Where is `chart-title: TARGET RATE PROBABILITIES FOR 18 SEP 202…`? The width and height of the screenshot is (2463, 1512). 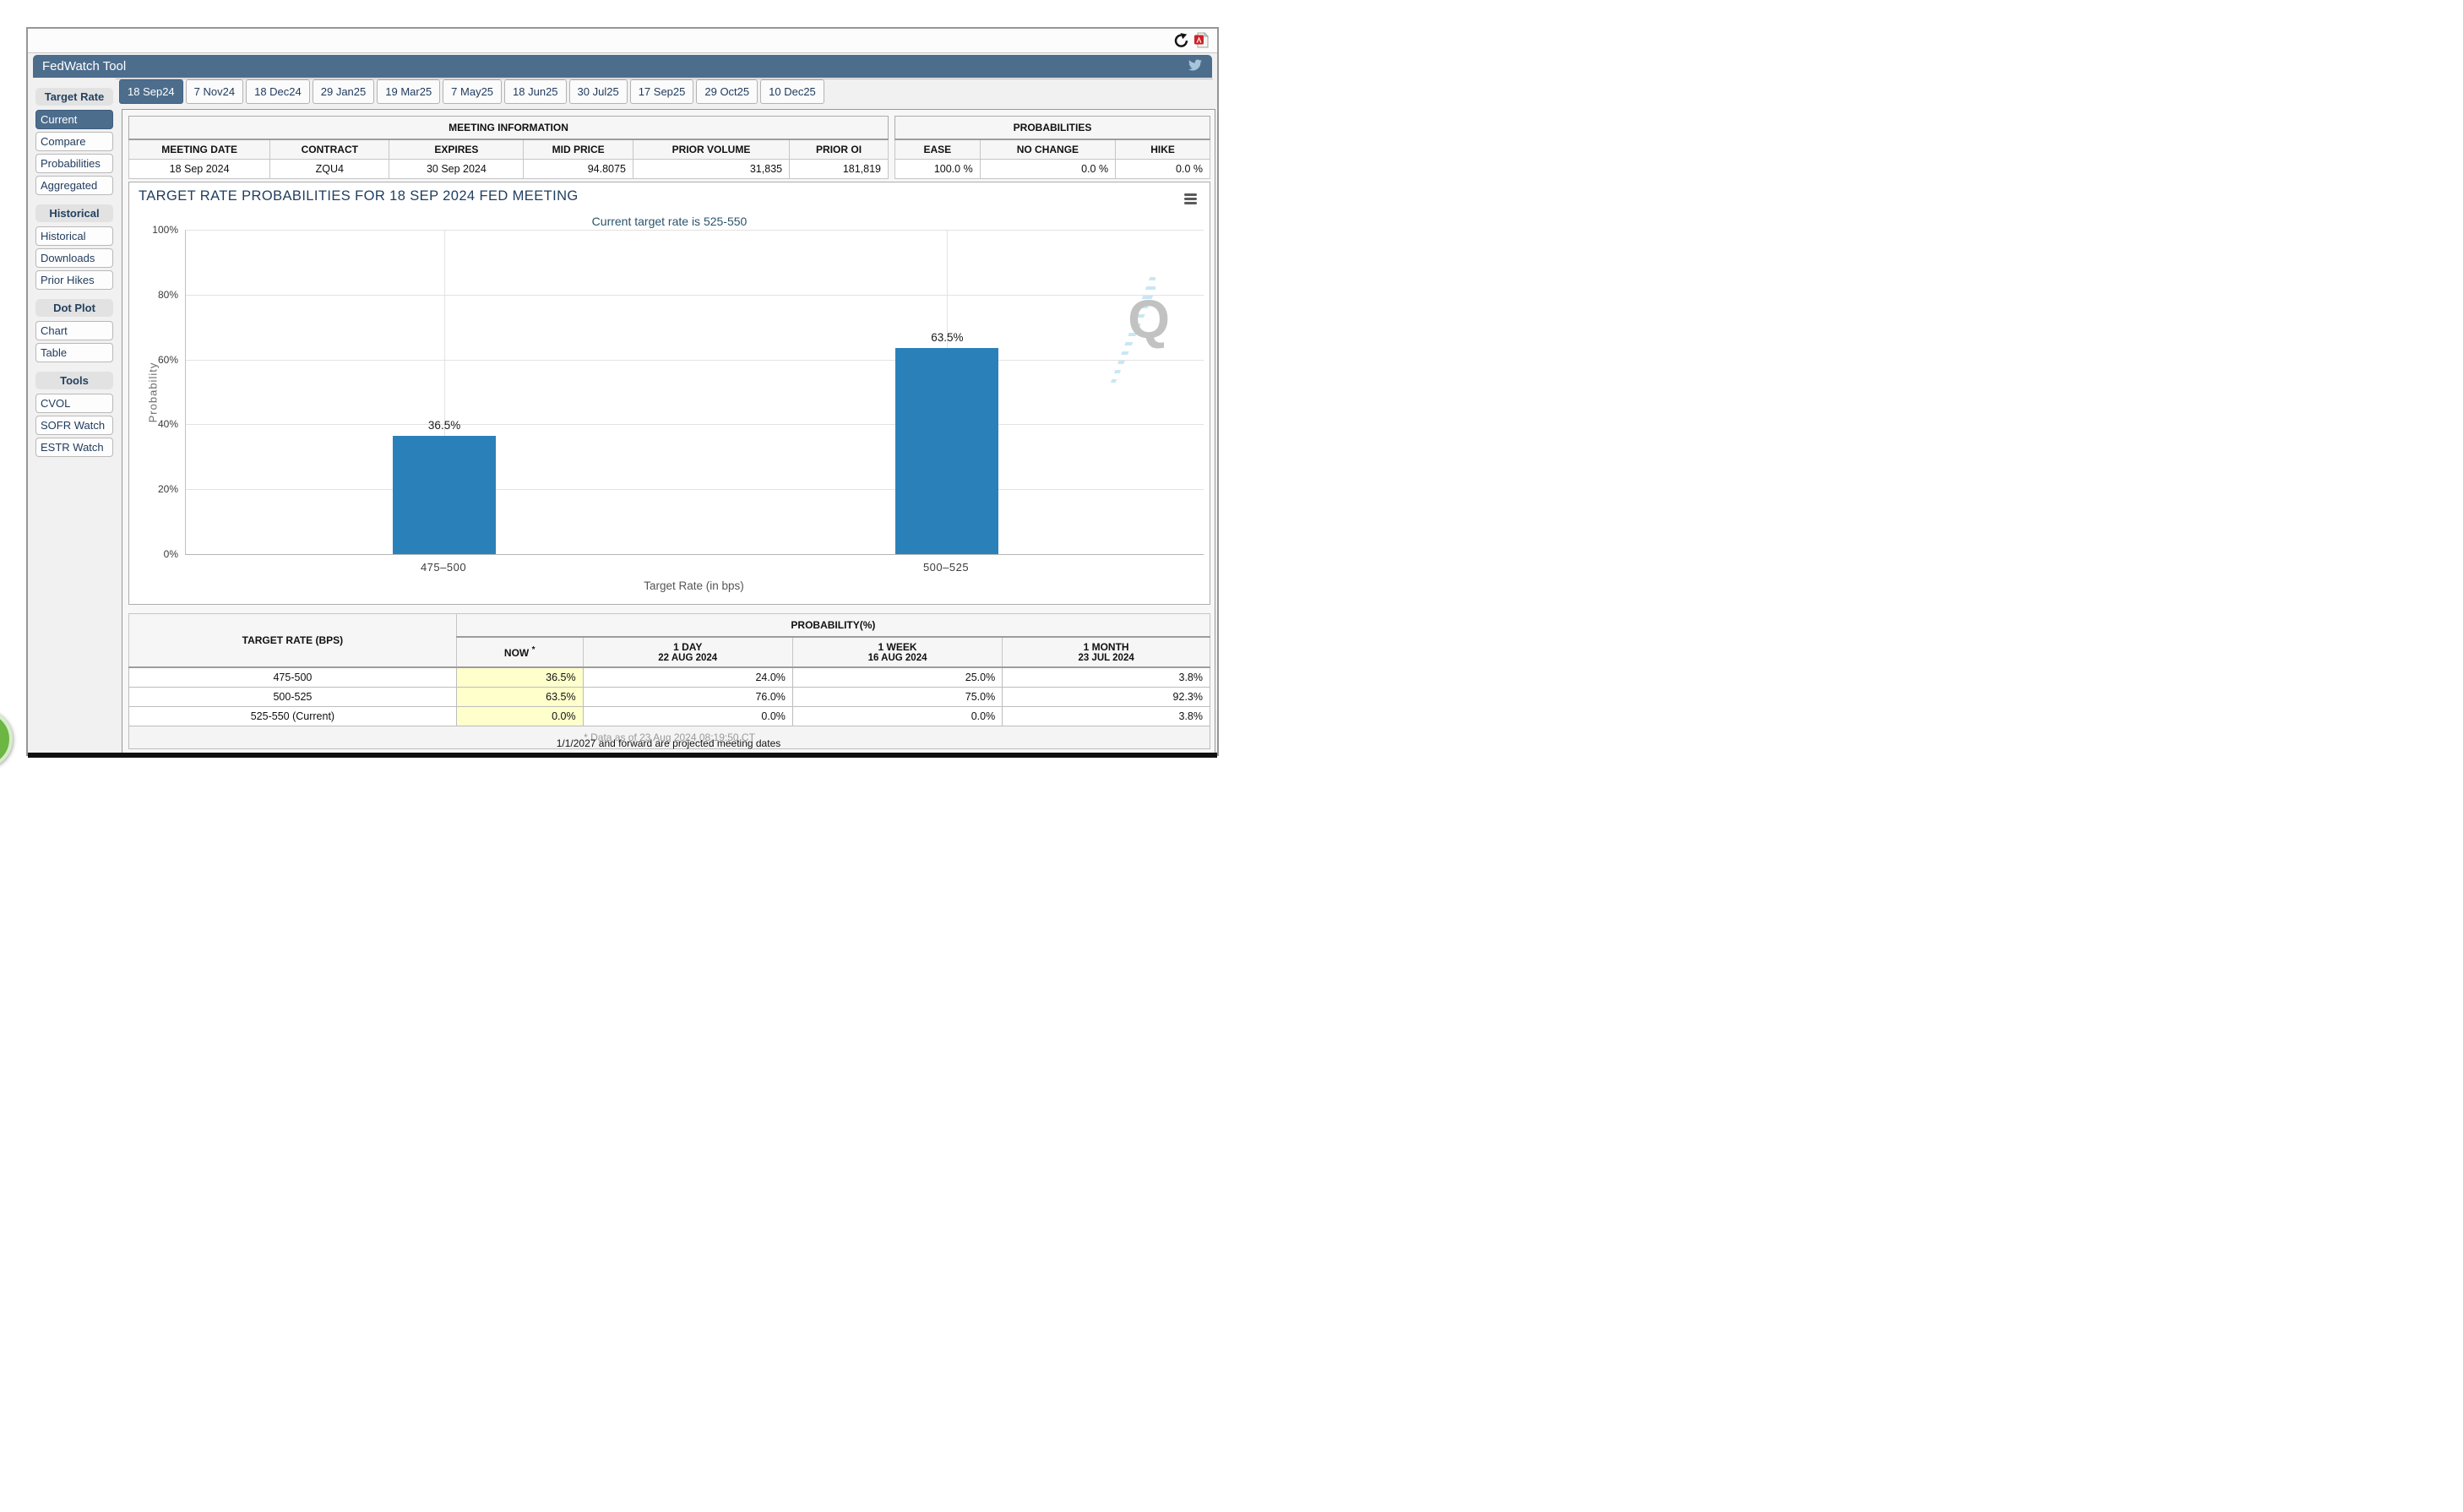
chart-title: TARGET RATE PROBABILITIES FOR 18 SEP 202… is located at coordinates (359, 196).